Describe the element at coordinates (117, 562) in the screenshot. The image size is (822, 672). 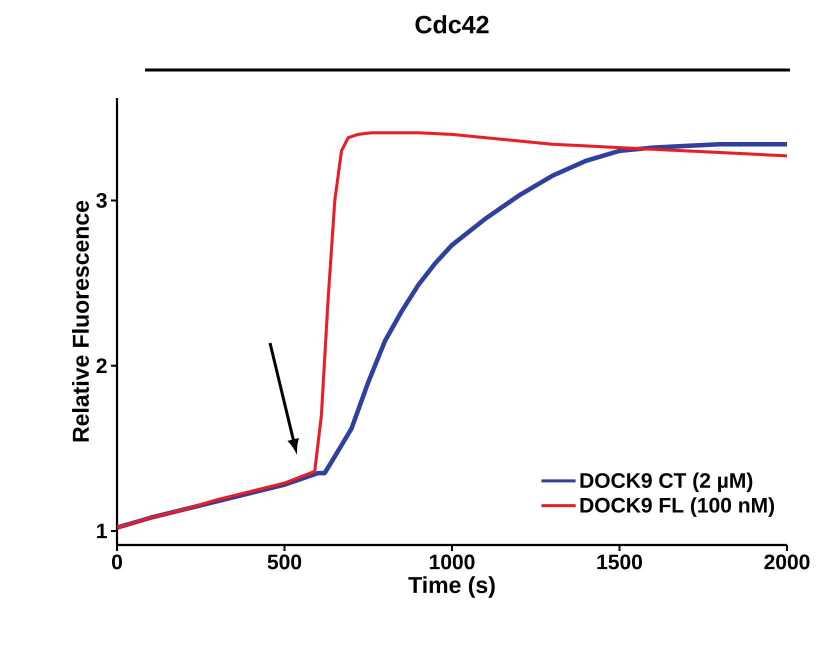
I see `x-tick-label: 0` at that location.